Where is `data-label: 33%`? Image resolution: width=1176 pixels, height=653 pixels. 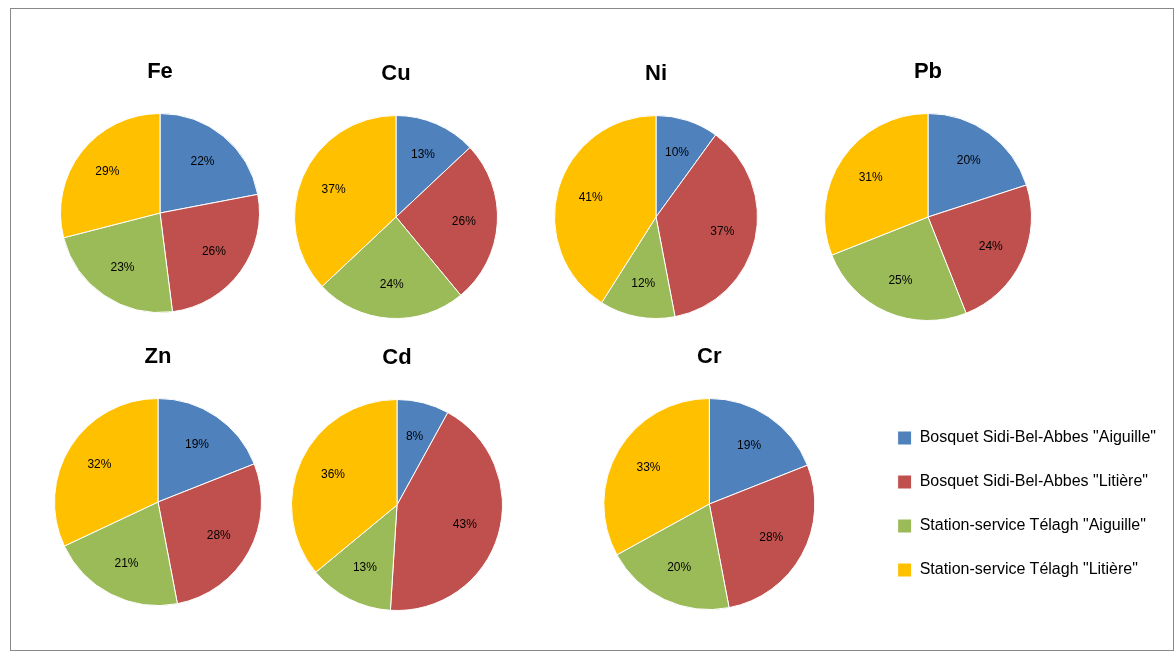 data-label: 33% is located at coordinates (648, 467).